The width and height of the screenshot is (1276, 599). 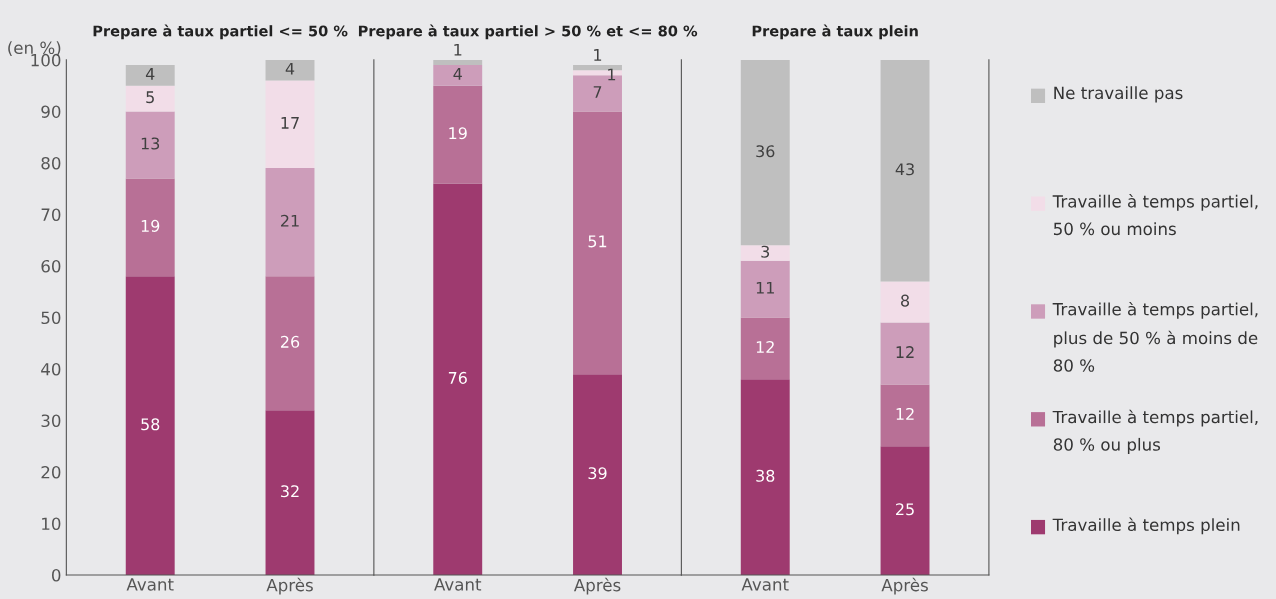 I want to click on y-tick-label: 80, so click(x=51, y=163).